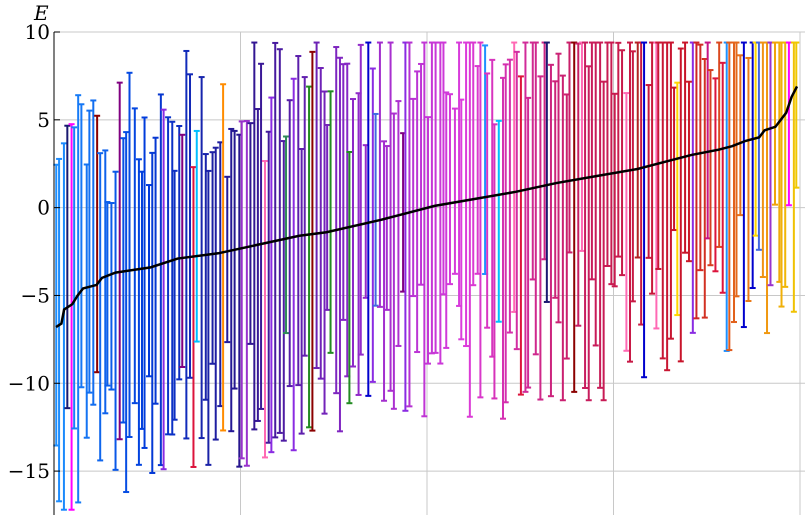 This screenshot has width=809, height=515. What do you see at coordinates (41, 13) in the screenshot?
I see `y-axis-label: E` at bounding box center [41, 13].